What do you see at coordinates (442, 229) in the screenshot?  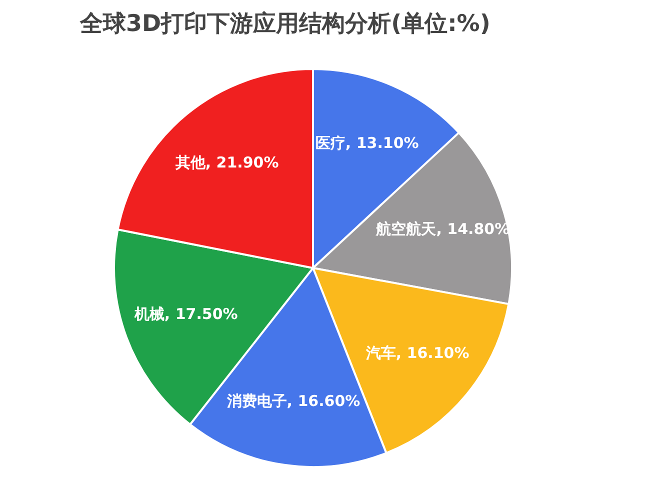 I see `slice-label: 航空航天, 14.80%` at bounding box center [442, 229].